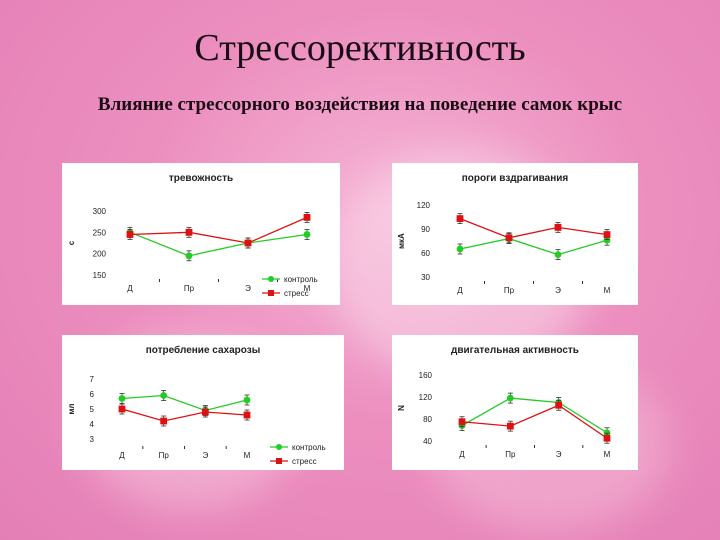  I want to click on y-tick-label: 160, so click(426, 375).